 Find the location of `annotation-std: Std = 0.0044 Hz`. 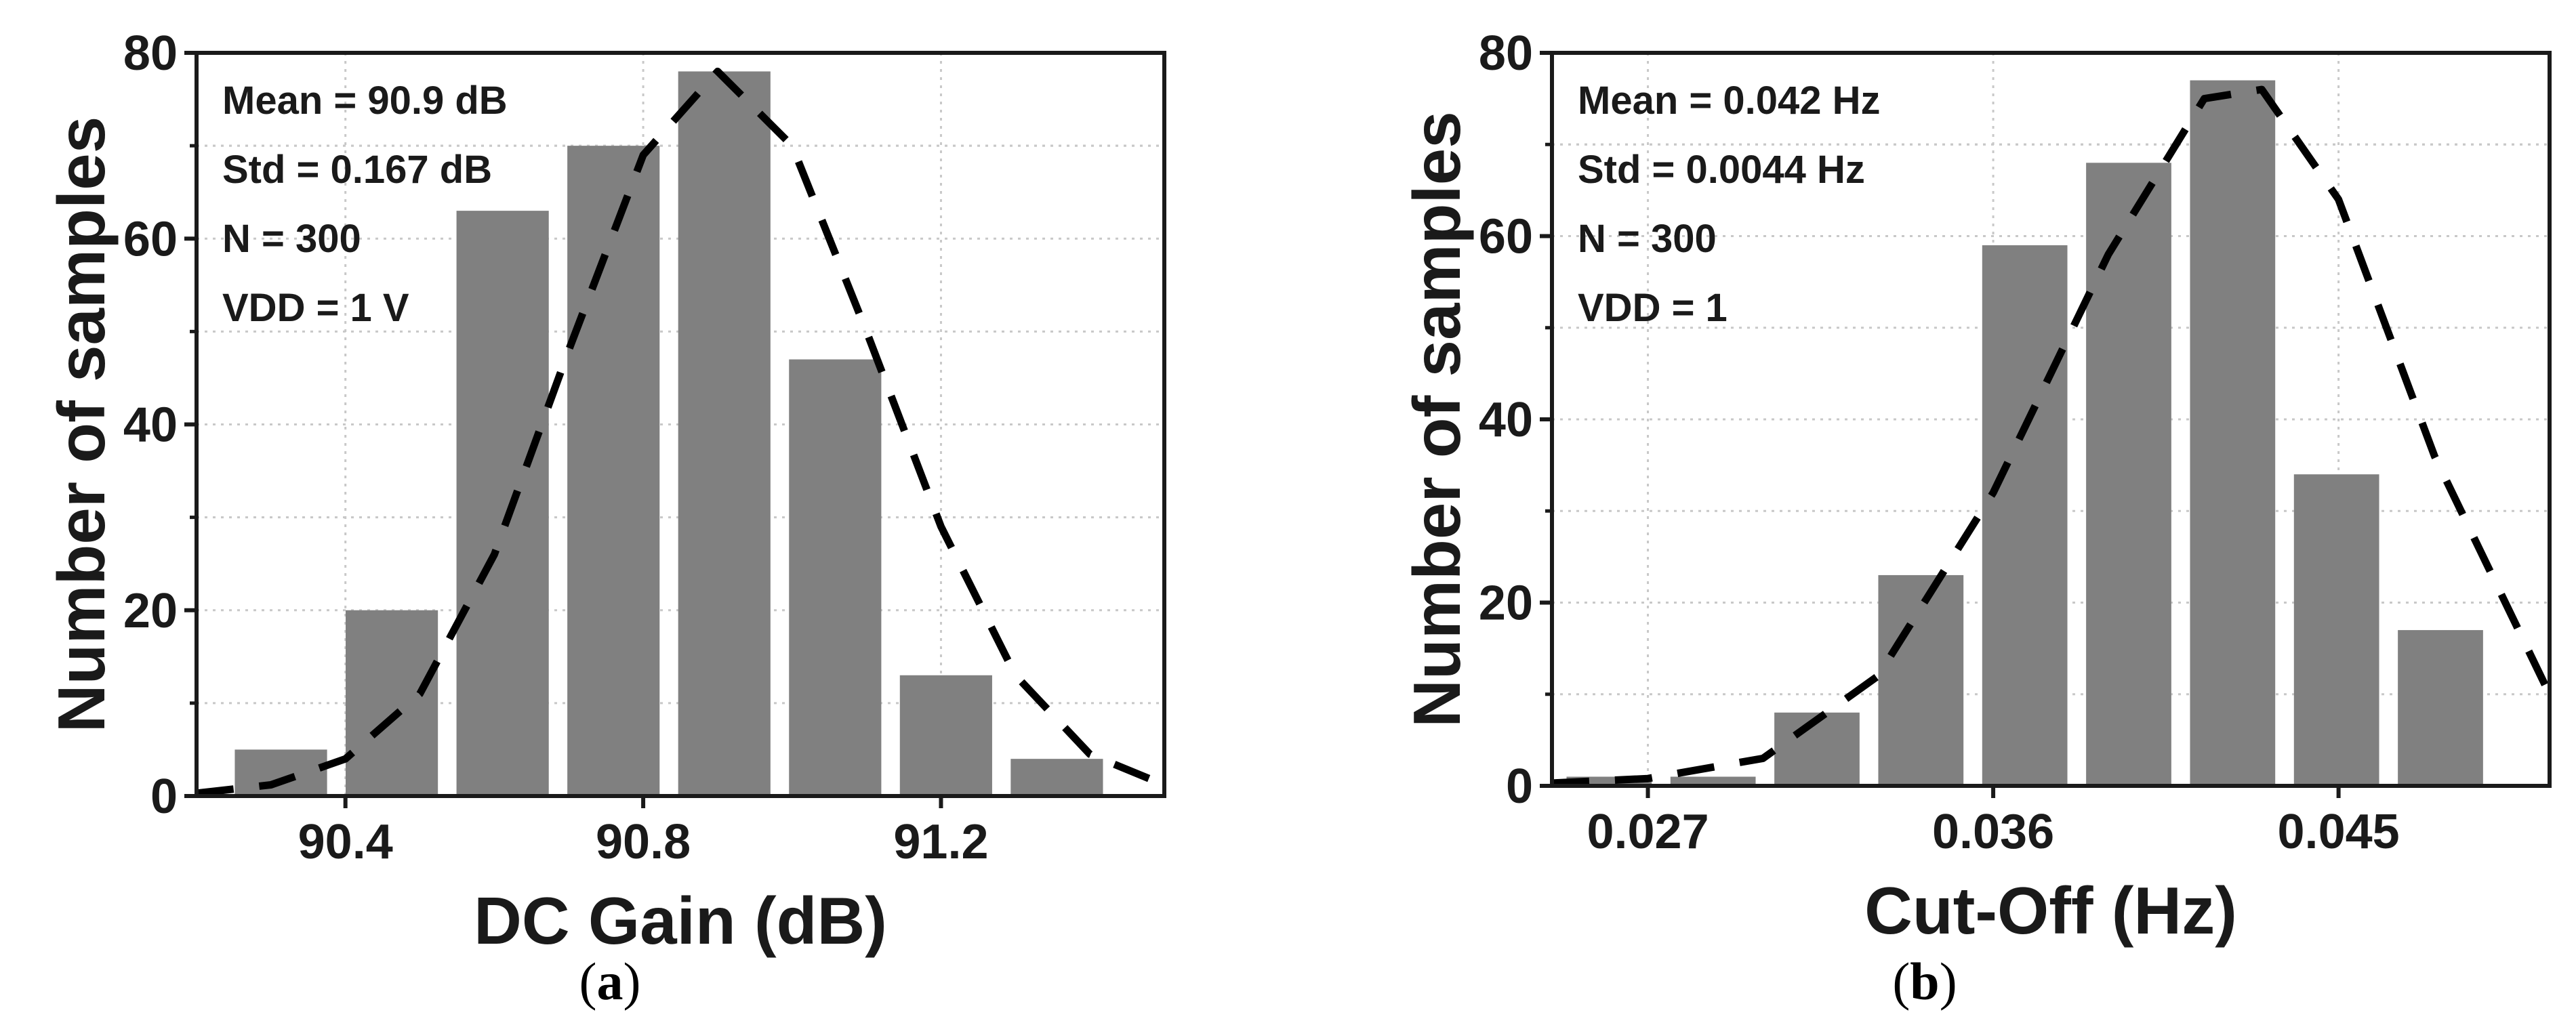

annotation-std: Std = 0.0044 Hz is located at coordinates (1722, 170).